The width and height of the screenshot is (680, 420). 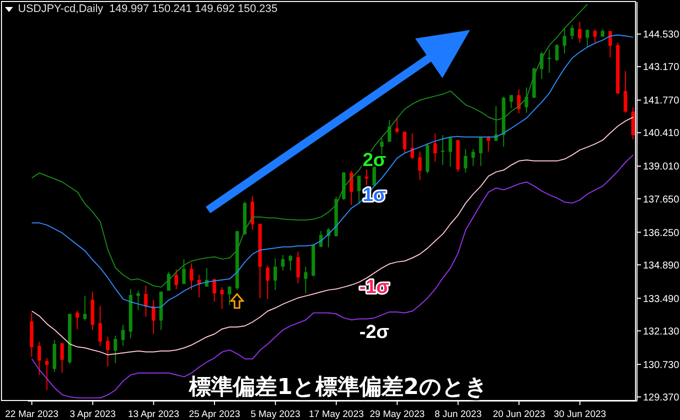 What do you see at coordinates (661, 365) in the screenshot?
I see `y-tick-label: 130.730` at bounding box center [661, 365].